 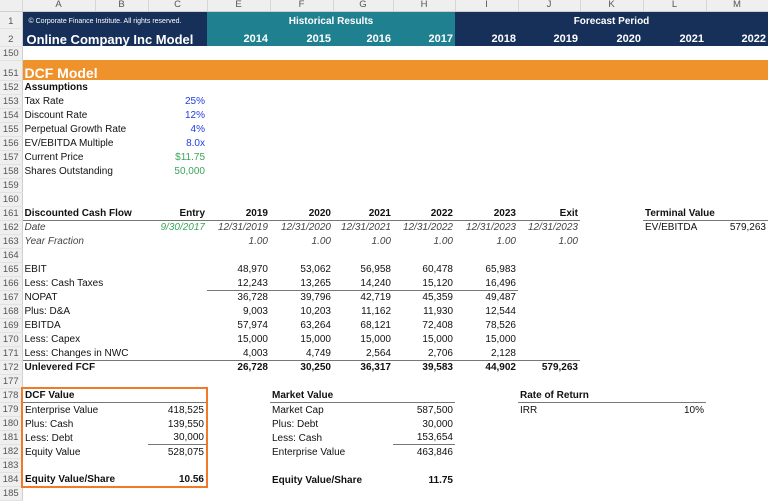 What do you see at coordinates (437, 339) in the screenshot?
I see `cell-H170: 15,000` at bounding box center [437, 339].